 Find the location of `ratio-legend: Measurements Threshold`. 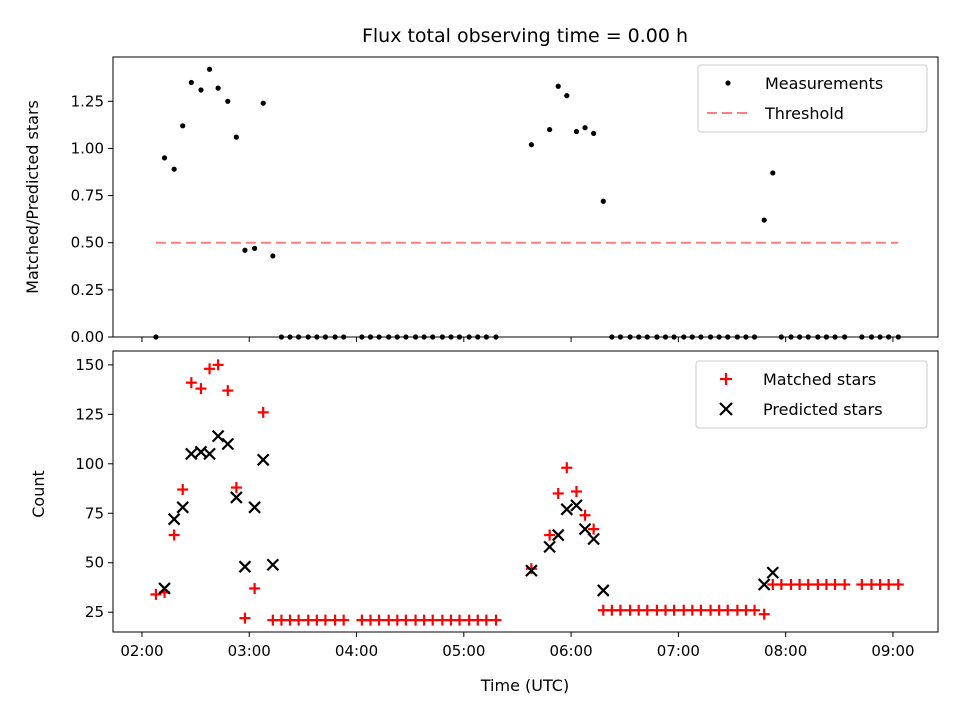

ratio-legend: Measurements Threshold is located at coordinates (812, 98).